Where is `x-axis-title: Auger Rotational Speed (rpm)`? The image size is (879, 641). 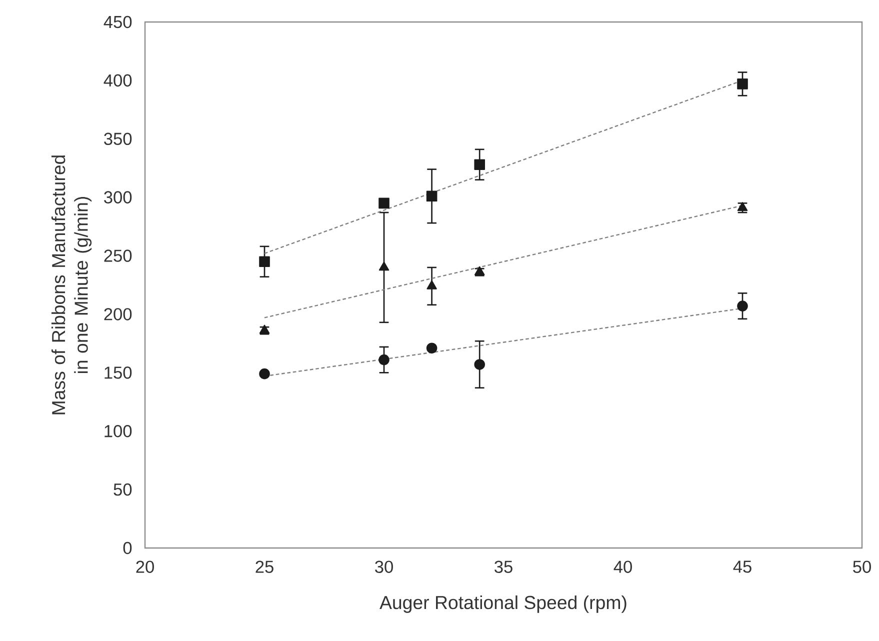 x-axis-title: Auger Rotational Speed (rpm) is located at coordinates (503, 604).